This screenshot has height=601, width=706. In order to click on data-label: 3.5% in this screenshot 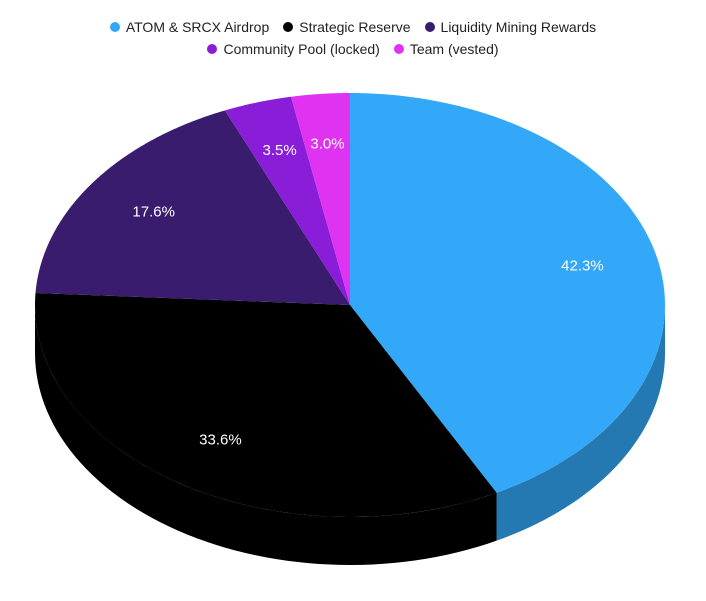, I will do `click(280, 150)`.